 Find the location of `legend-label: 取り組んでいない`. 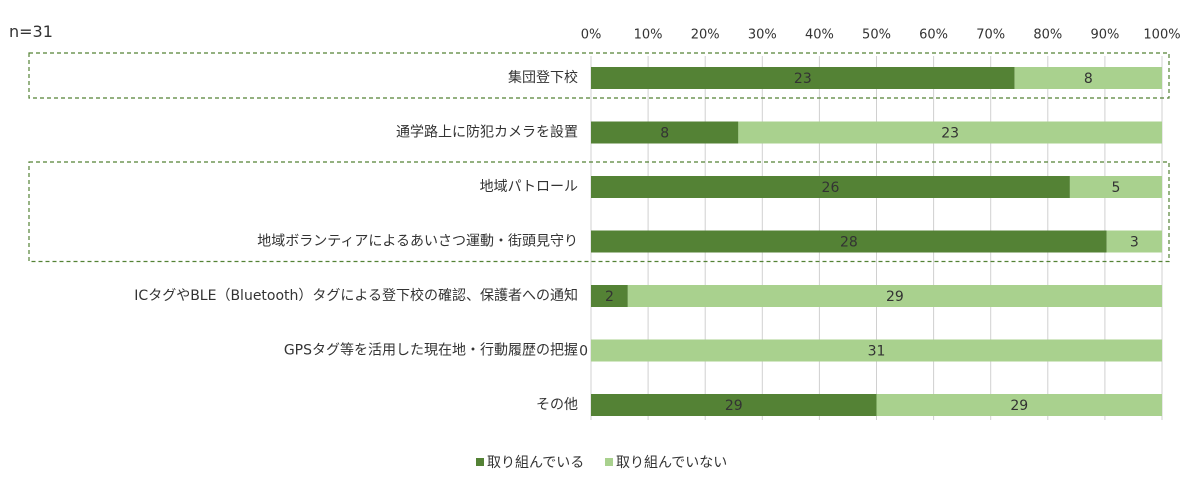

legend-label: 取り組んでいない is located at coordinates (671, 463).